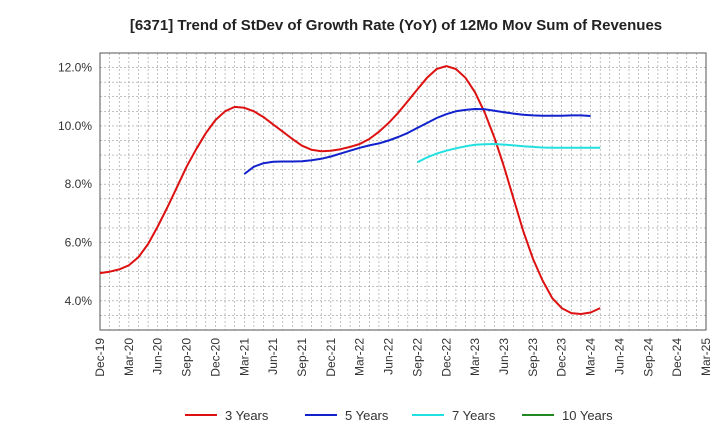 Image resolution: width=720 pixels, height=440 pixels. What do you see at coordinates (399, 415) in the screenshot?
I see `legend: 3 Years 5 Years 7 Years 10 Years` at bounding box center [399, 415].